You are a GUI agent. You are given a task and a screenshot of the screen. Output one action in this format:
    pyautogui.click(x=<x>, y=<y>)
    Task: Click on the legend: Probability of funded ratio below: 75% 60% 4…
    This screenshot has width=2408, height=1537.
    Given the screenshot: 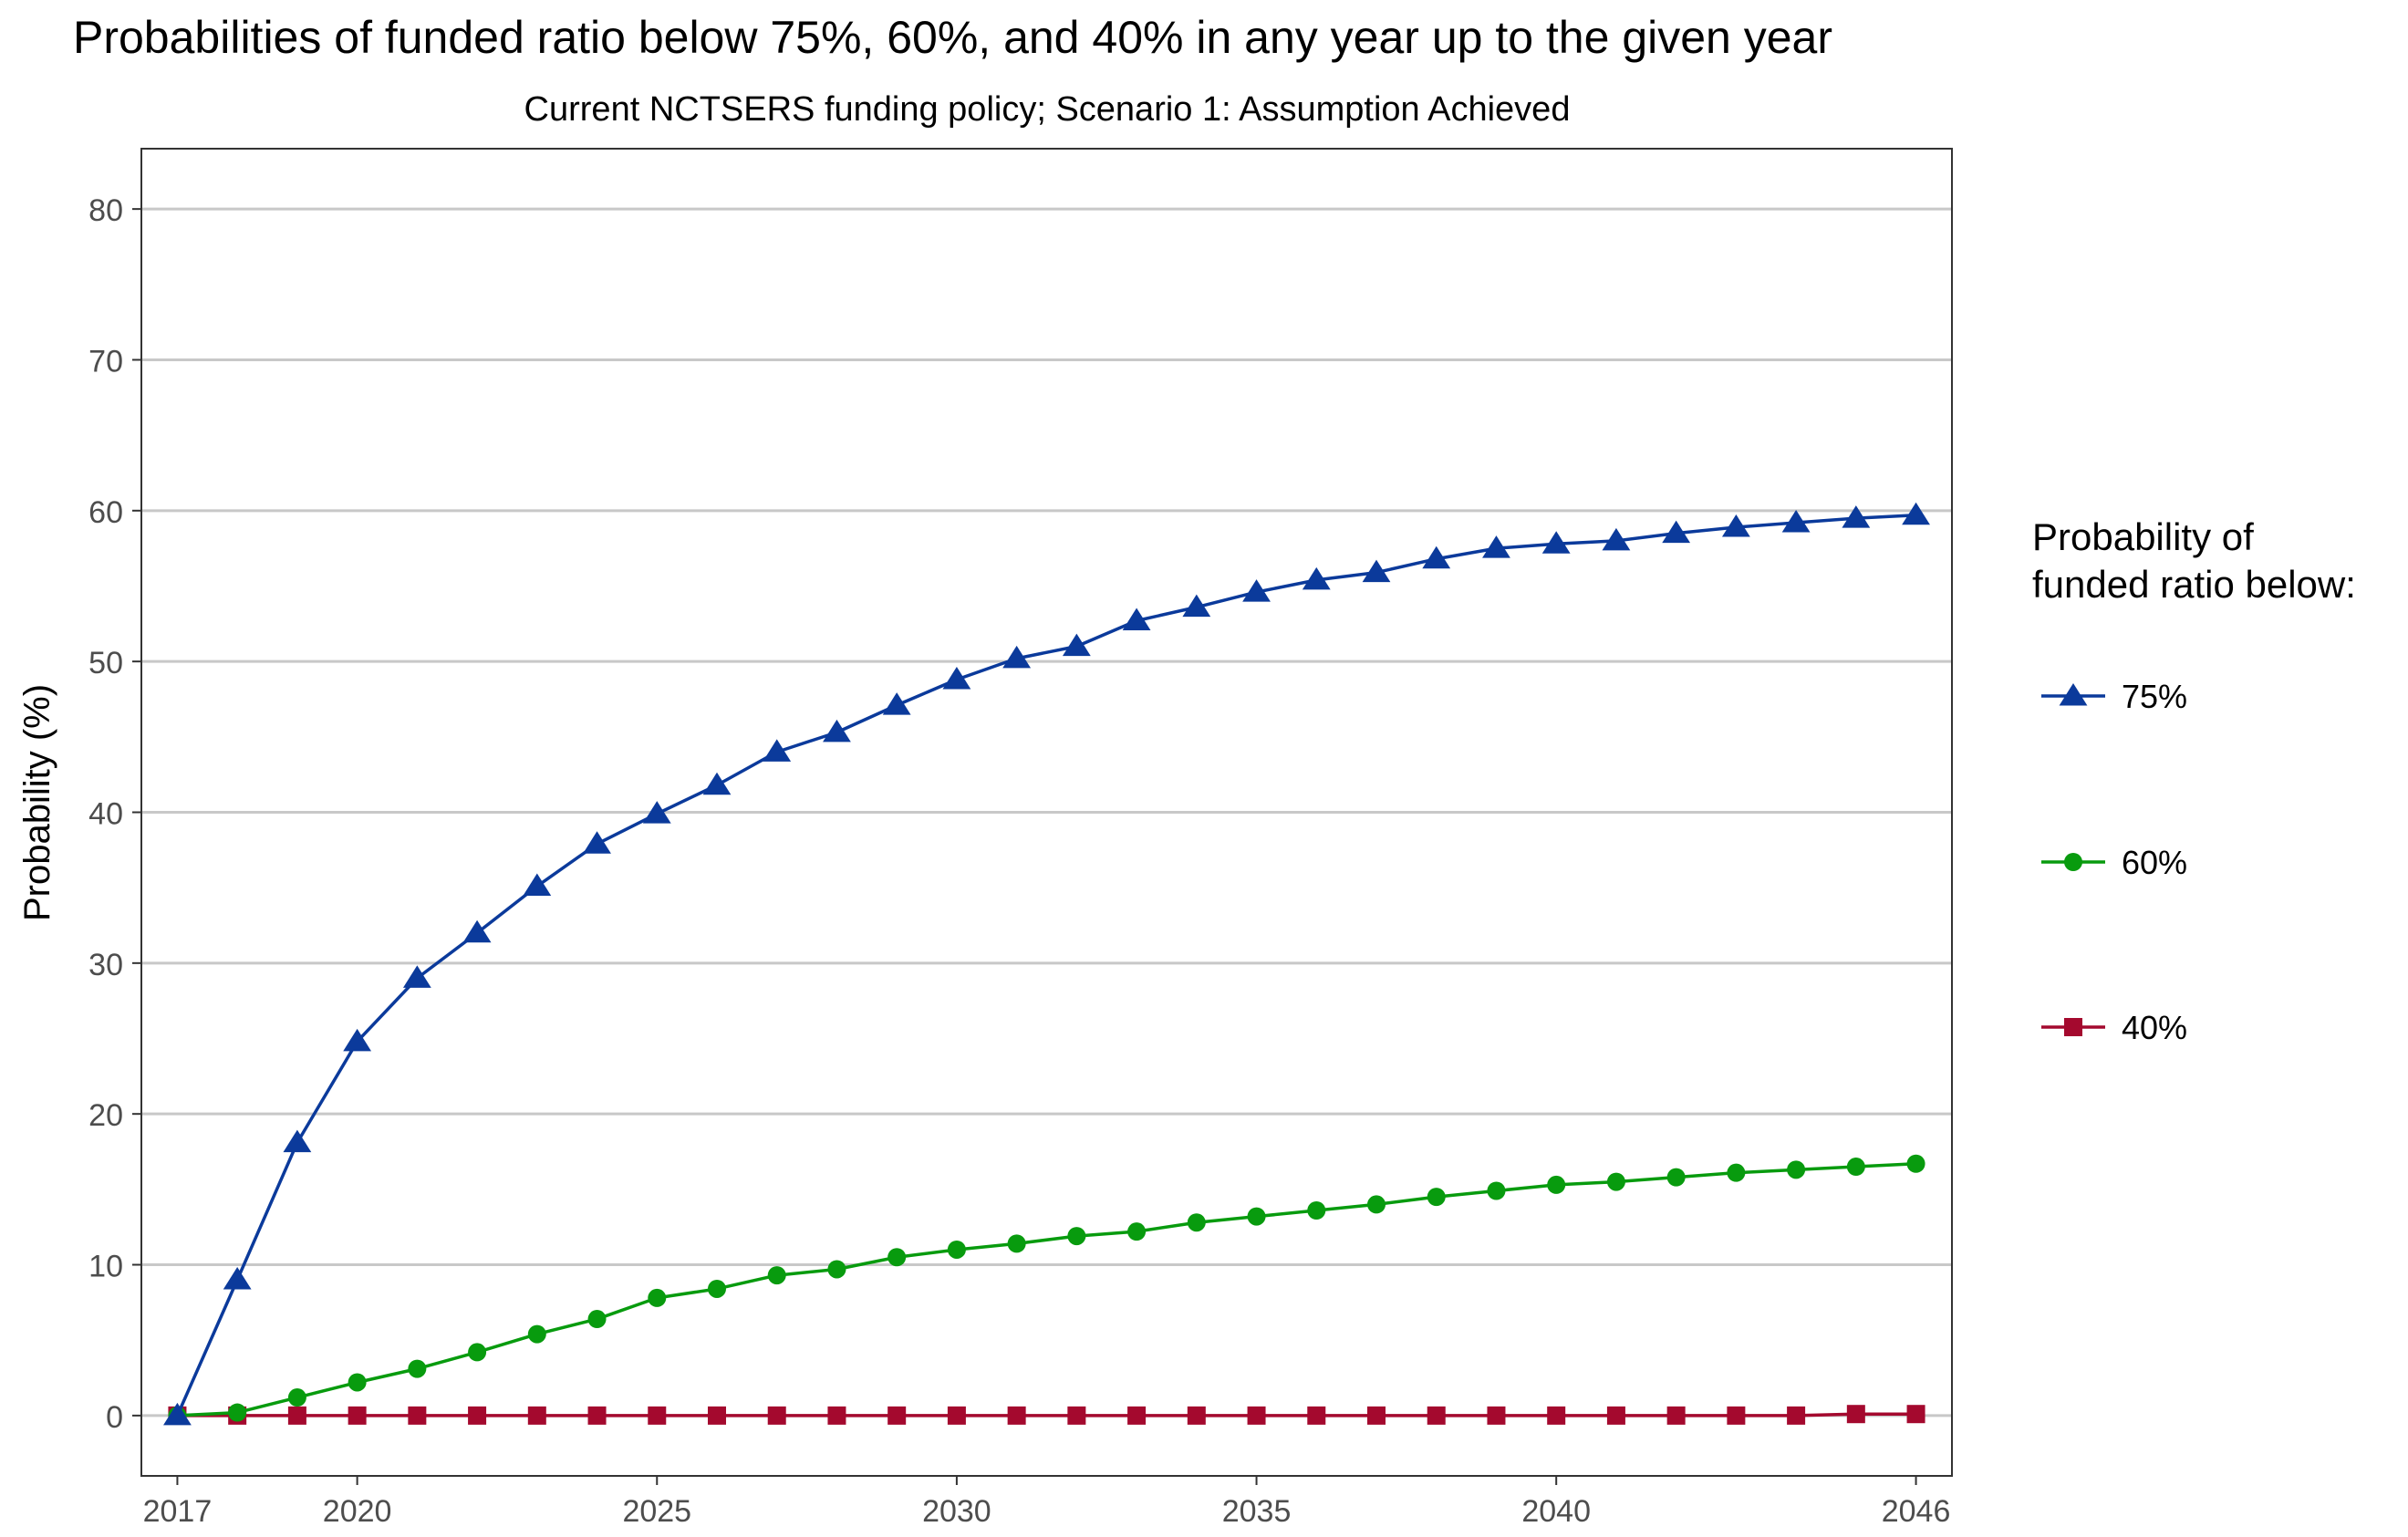 What is the action you would take?
    pyautogui.click(x=2194, y=780)
    